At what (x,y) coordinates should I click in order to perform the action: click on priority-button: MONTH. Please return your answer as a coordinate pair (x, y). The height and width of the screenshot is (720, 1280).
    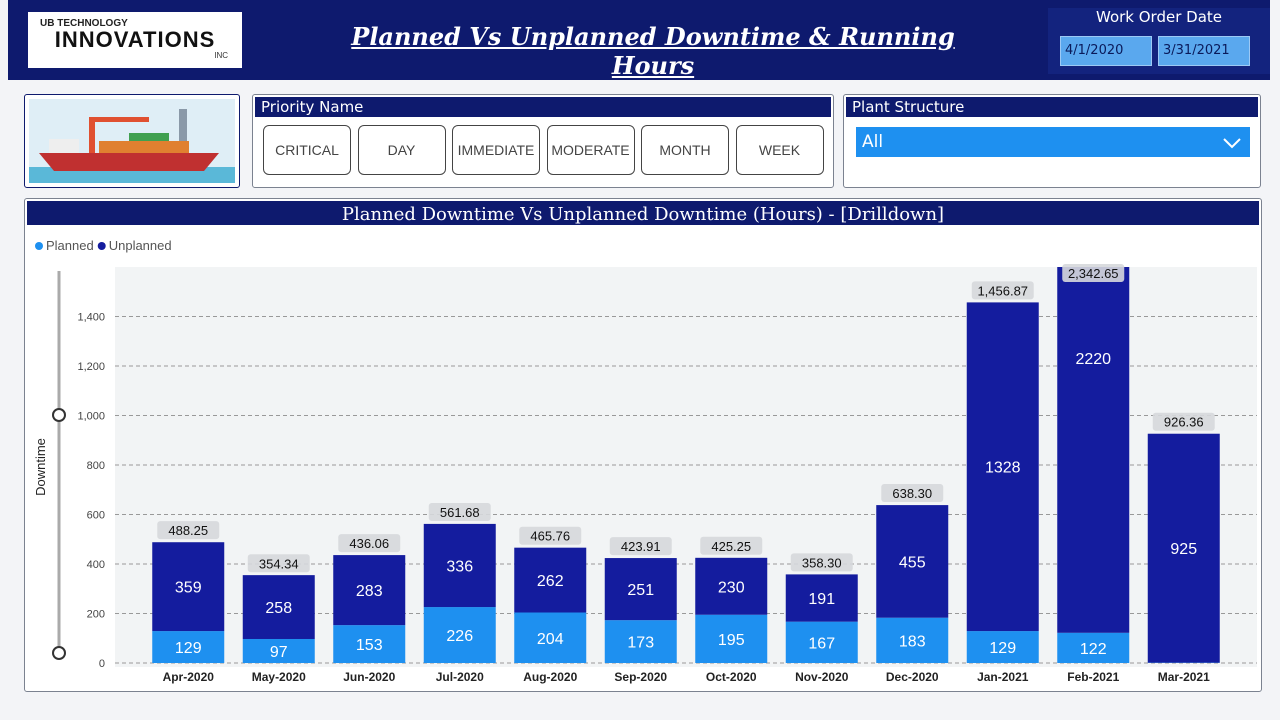
    Looking at the image, I should click on (685, 150).